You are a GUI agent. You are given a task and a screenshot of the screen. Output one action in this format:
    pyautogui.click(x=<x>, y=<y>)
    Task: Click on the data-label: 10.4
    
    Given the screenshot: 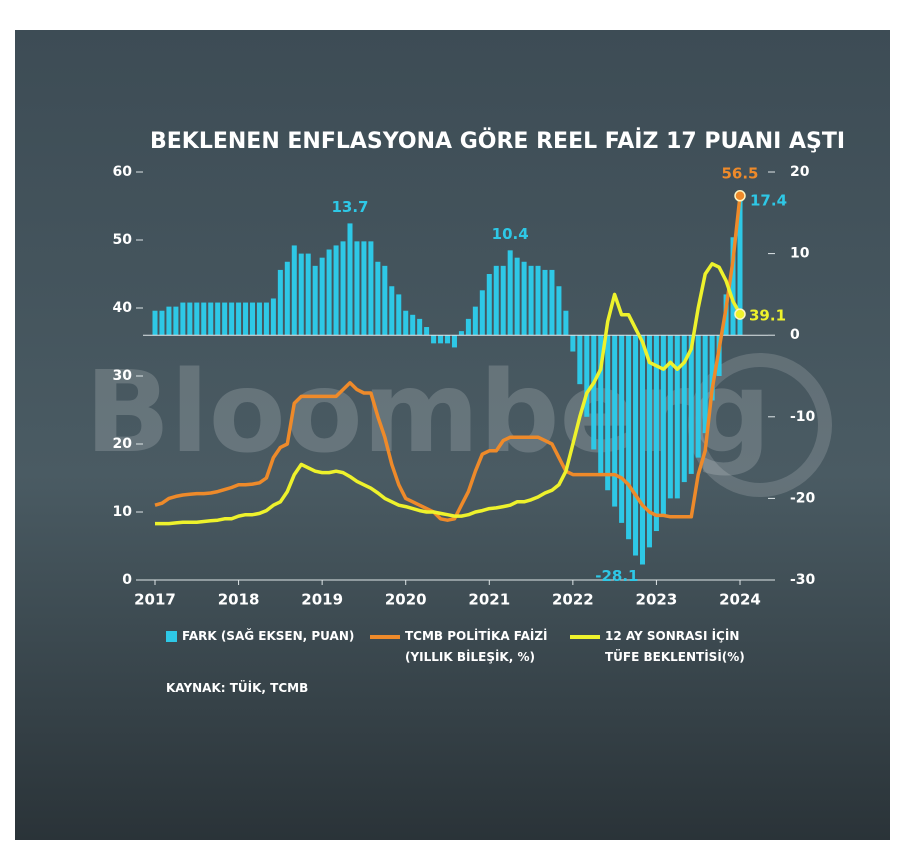 What is the action you would take?
    pyautogui.click(x=510, y=234)
    